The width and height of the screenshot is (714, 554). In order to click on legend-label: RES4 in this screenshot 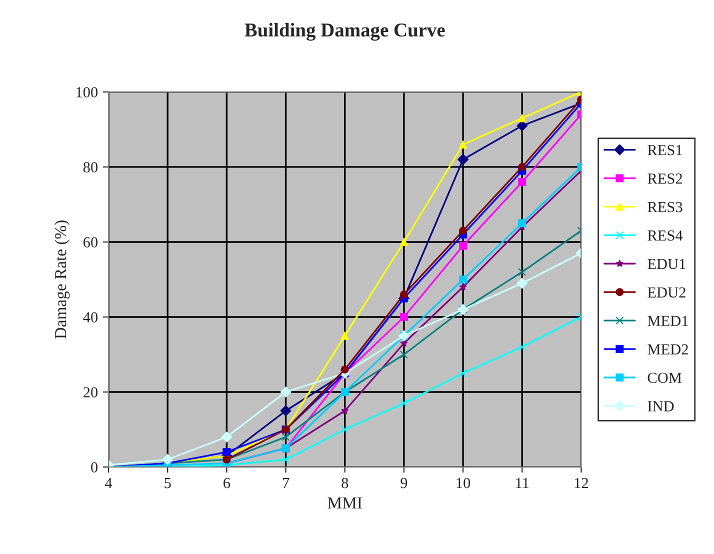, I will do `click(665, 235)`.